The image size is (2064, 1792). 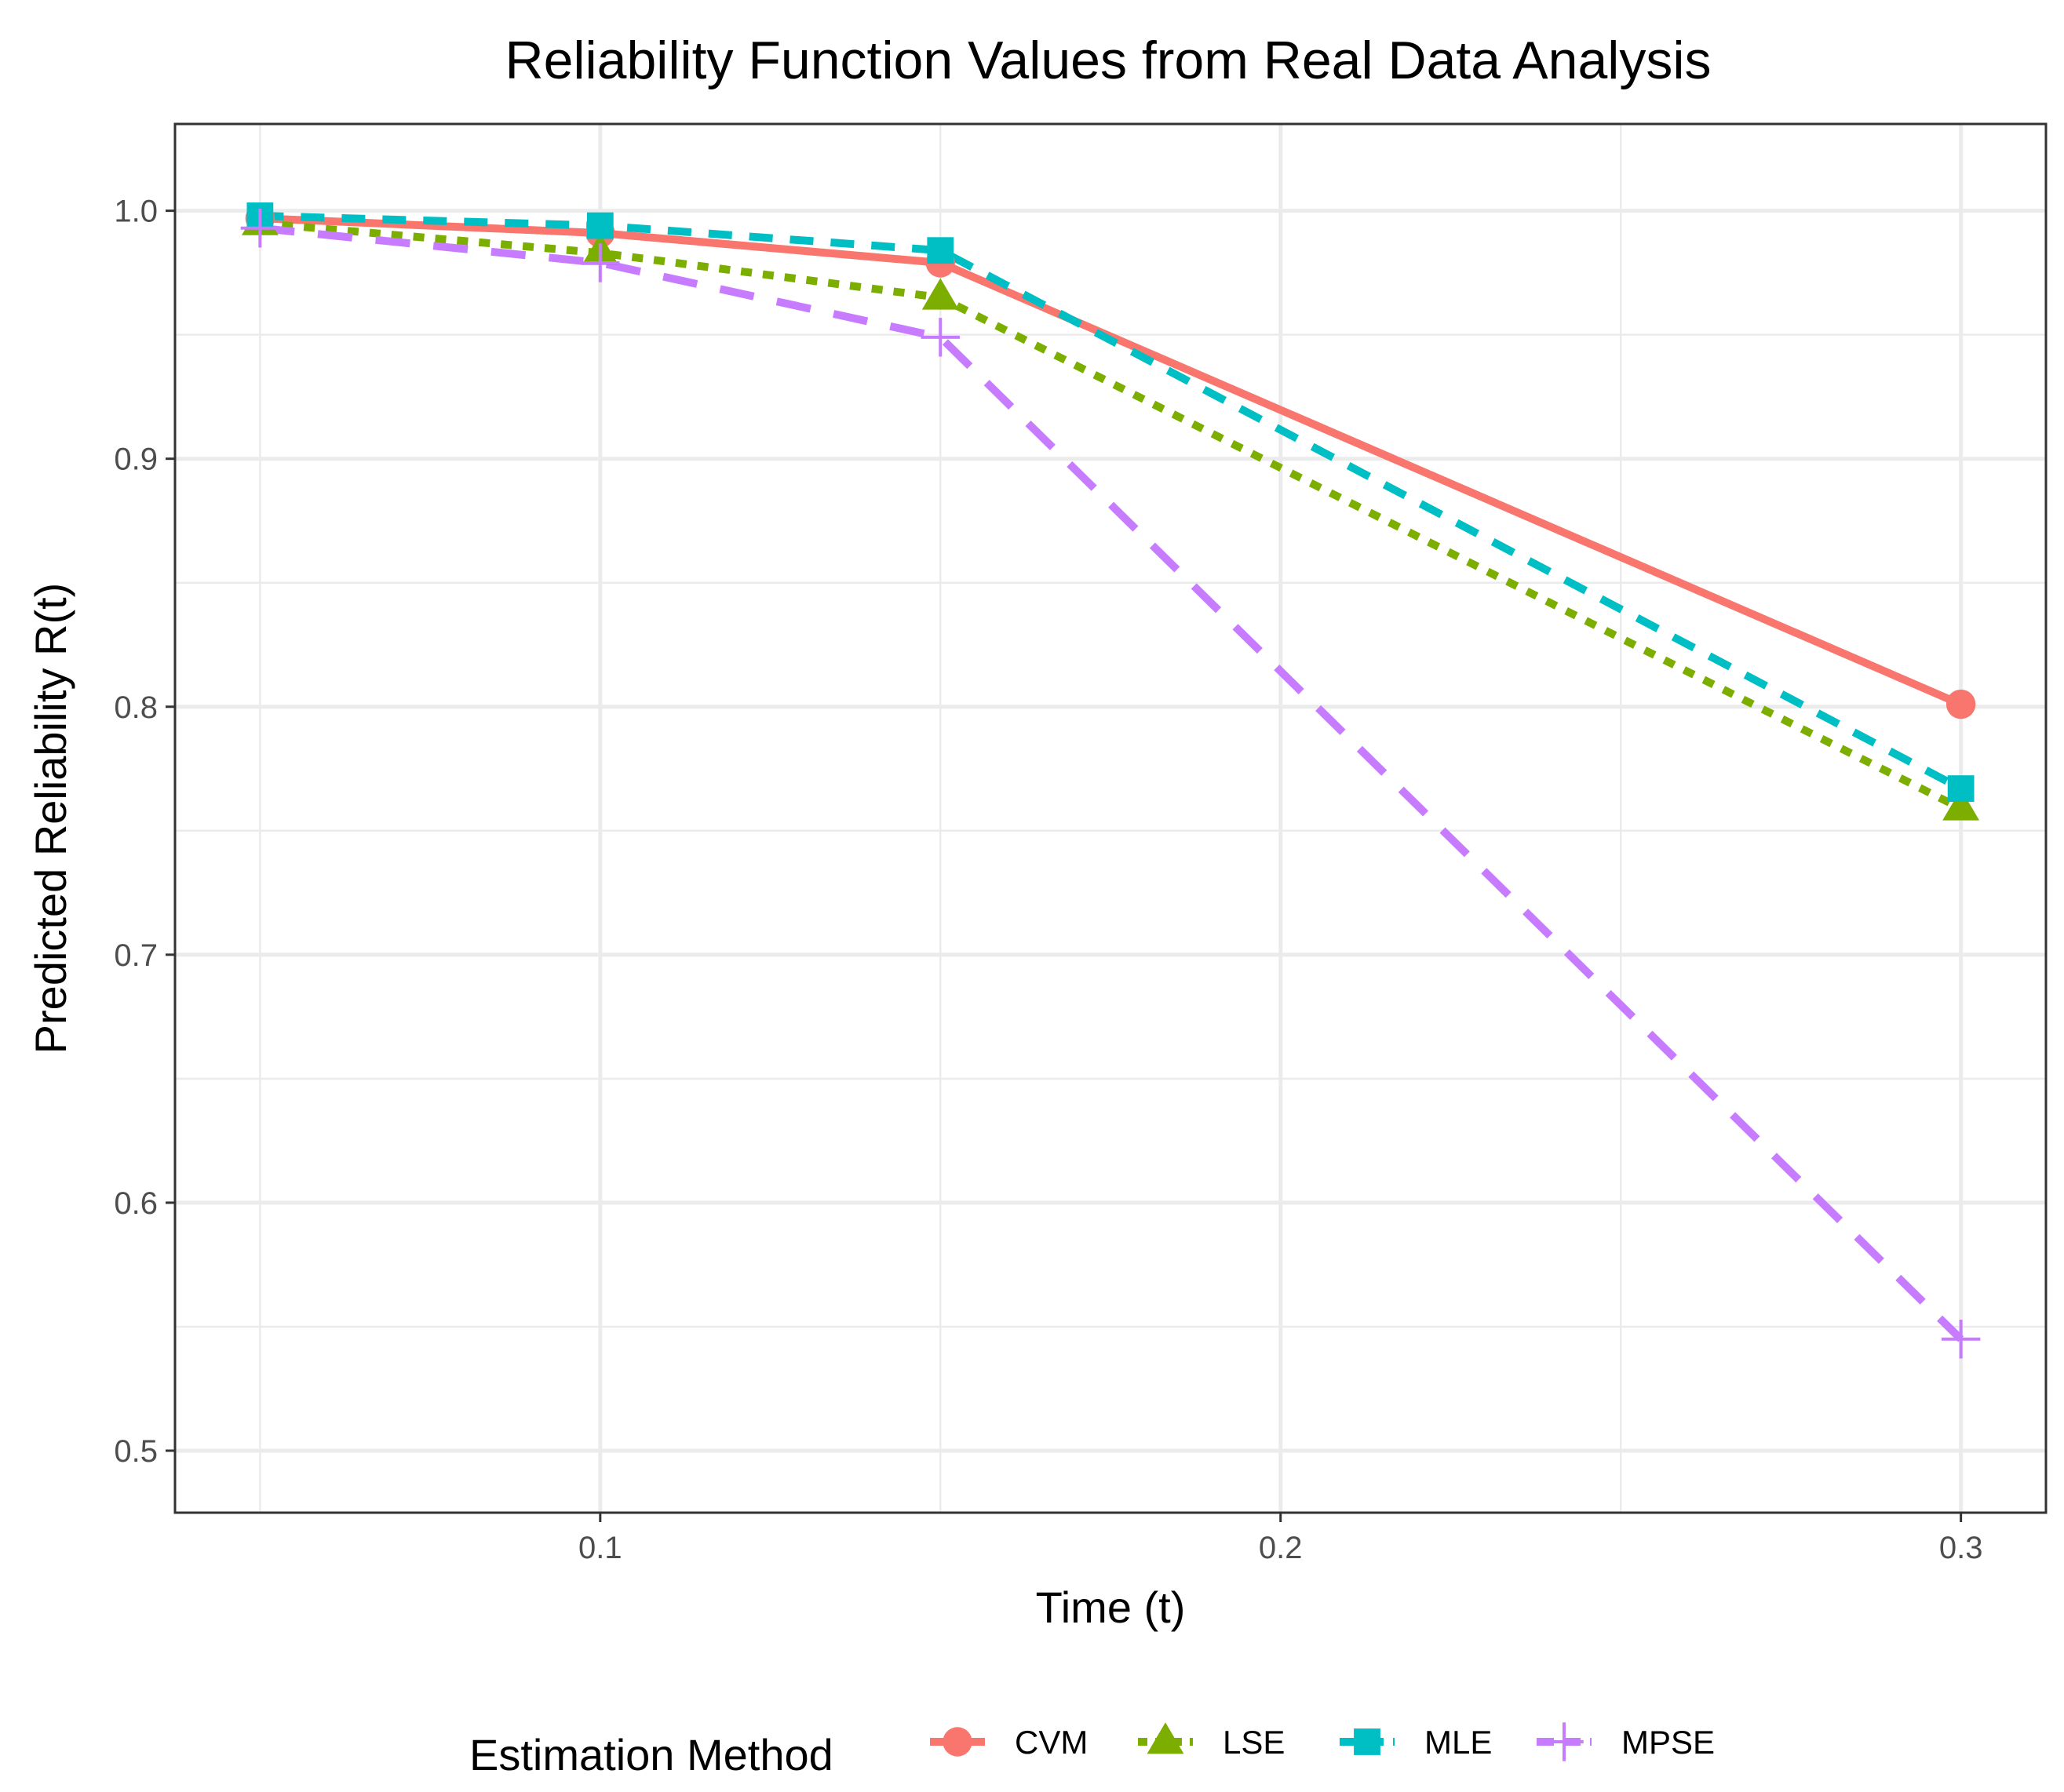 What do you see at coordinates (136, 1451) in the screenshot?
I see `y-tick-label: 0.5` at bounding box center [136, 1451].